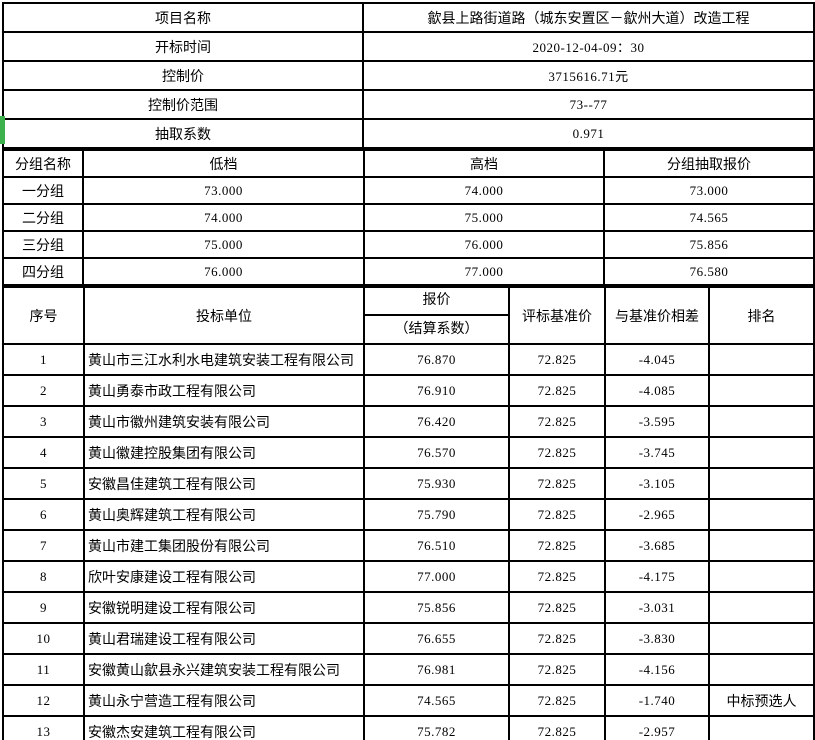  I want to click on bid-row-4: 4 黄山徽建控股集团有限公司 76.570 72.825 -3.745, so click(408, 452).